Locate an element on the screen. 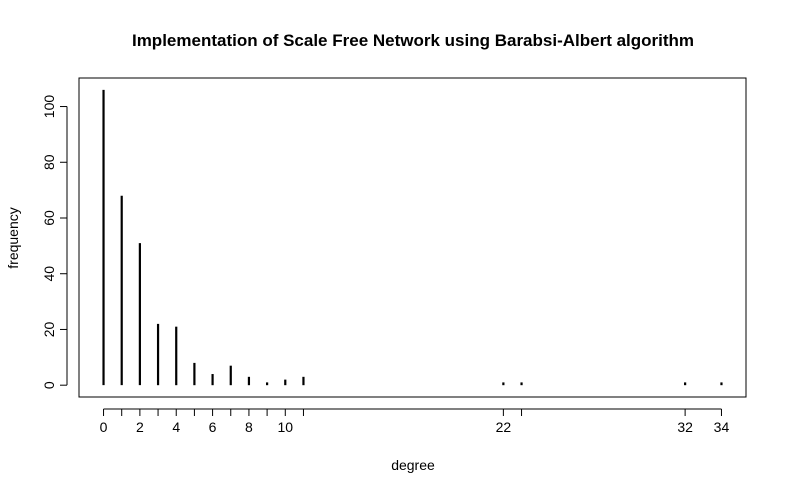 The image size is (787, 495). y-tick-label-100: 100 is located at coordinates (49, 107).